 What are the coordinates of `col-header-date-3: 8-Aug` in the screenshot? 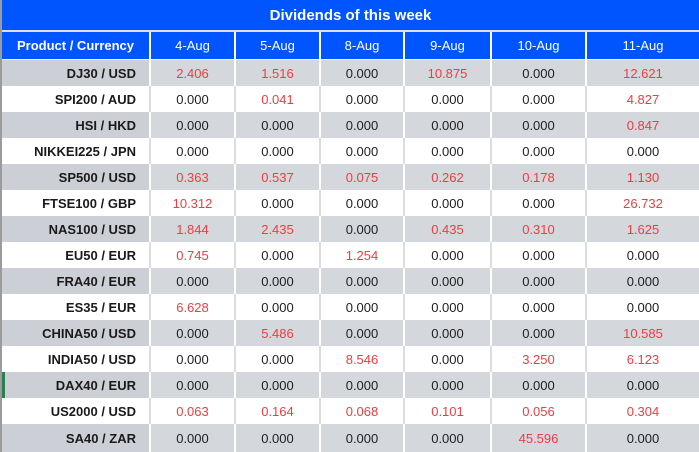 It's located at (362, 46).